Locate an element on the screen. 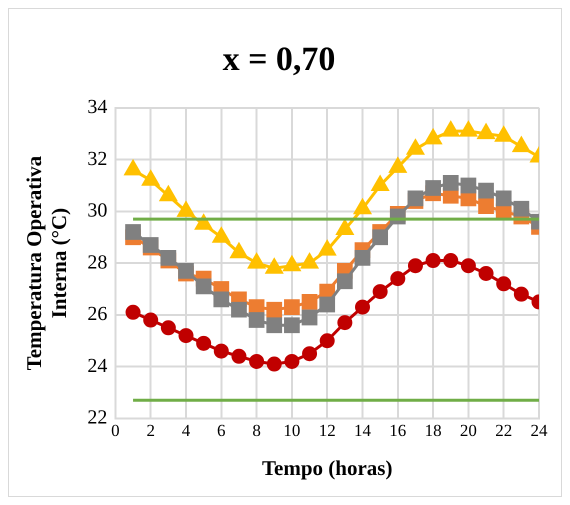  y-tick-label: 32 is located at coordinates (97, 159).